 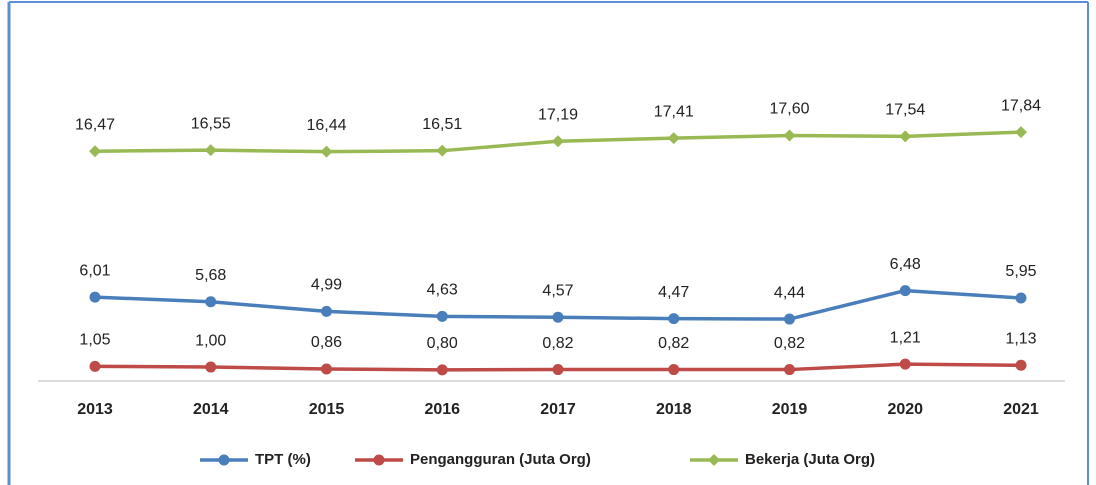 I want to click on data-label: 17,41, so click(x=674, y=111).